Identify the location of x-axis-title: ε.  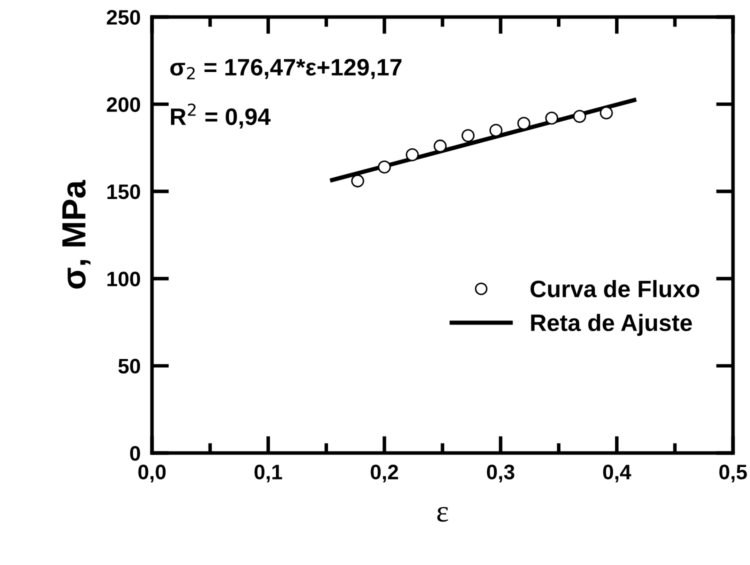
(442, 514).